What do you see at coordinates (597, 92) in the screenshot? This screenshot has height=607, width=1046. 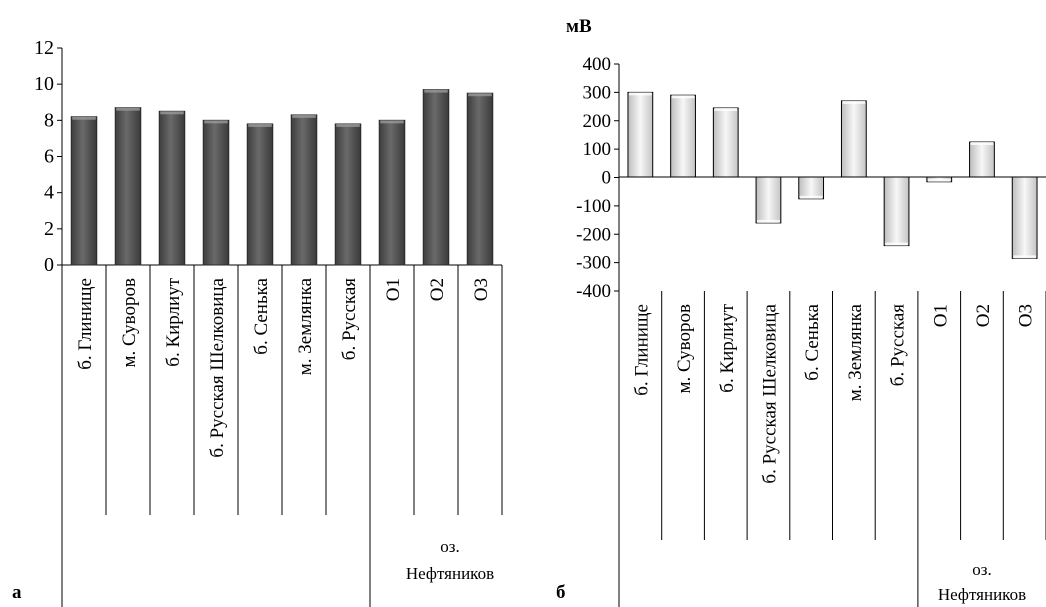 I see `y-tick-label: 300` at bounding box center [597, 92].